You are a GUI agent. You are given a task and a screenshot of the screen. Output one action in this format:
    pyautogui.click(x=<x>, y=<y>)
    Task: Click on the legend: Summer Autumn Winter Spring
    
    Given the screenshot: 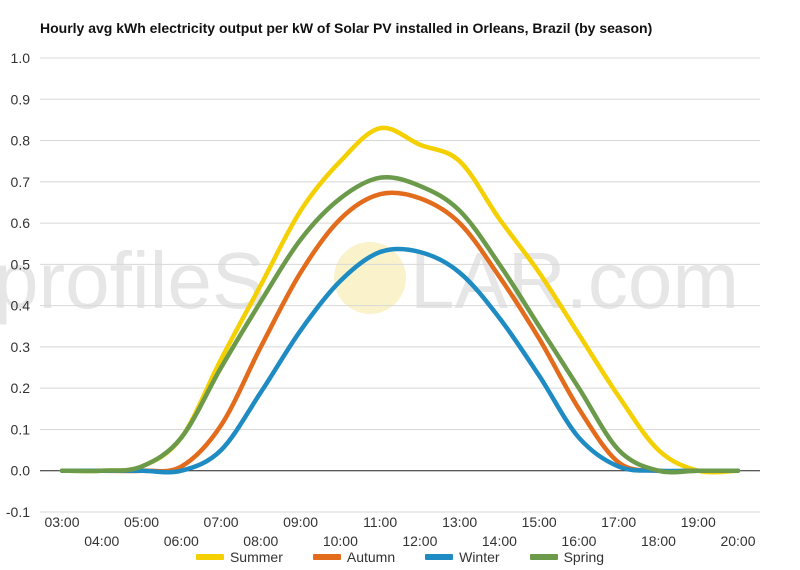 What is the action you would take?
    pyautogui.click(x=400, y=557)
    